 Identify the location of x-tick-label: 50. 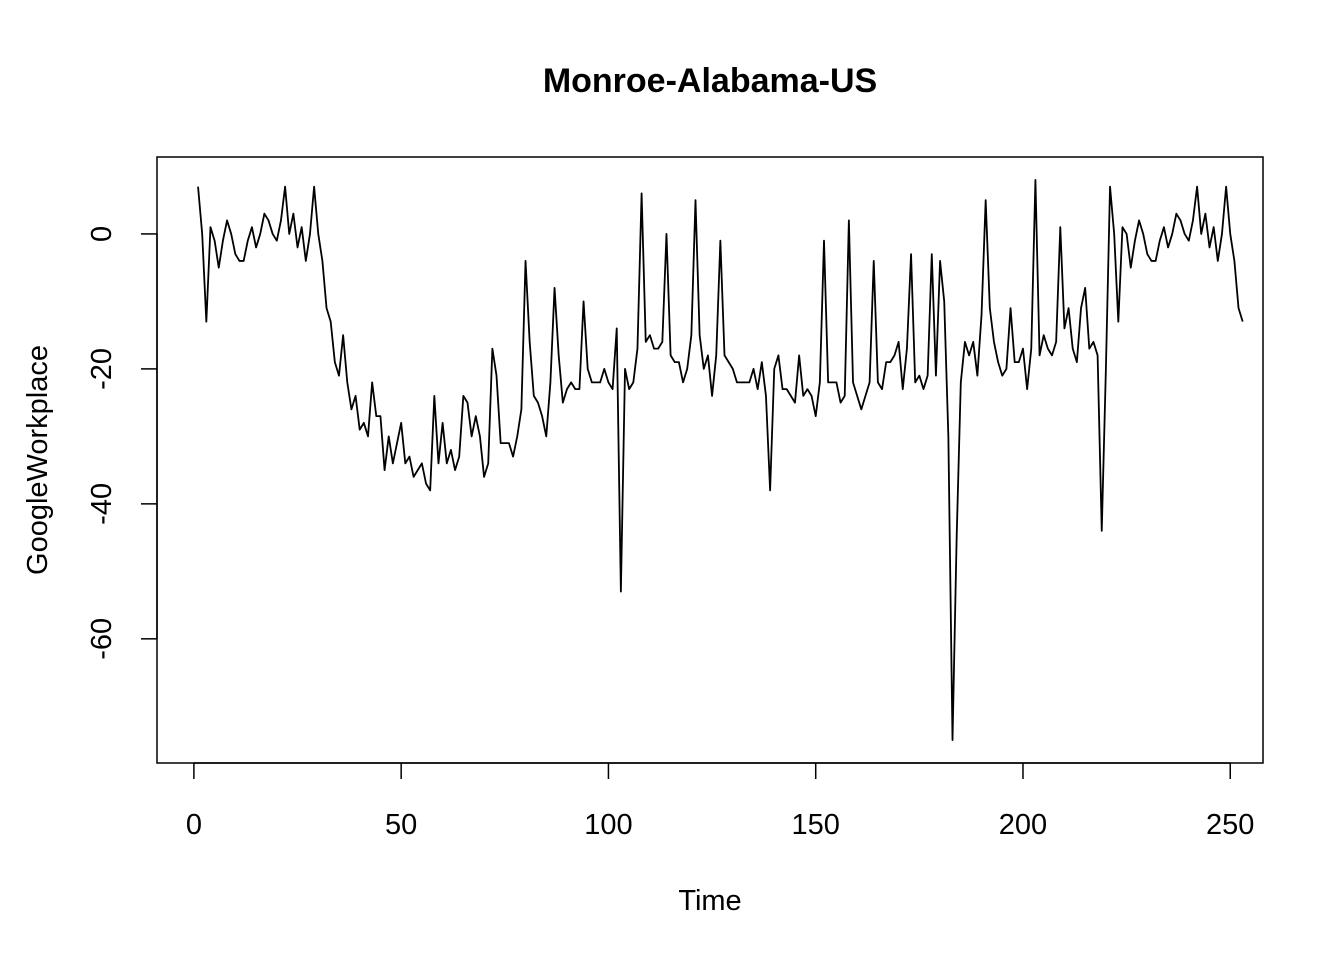
(401, 825).